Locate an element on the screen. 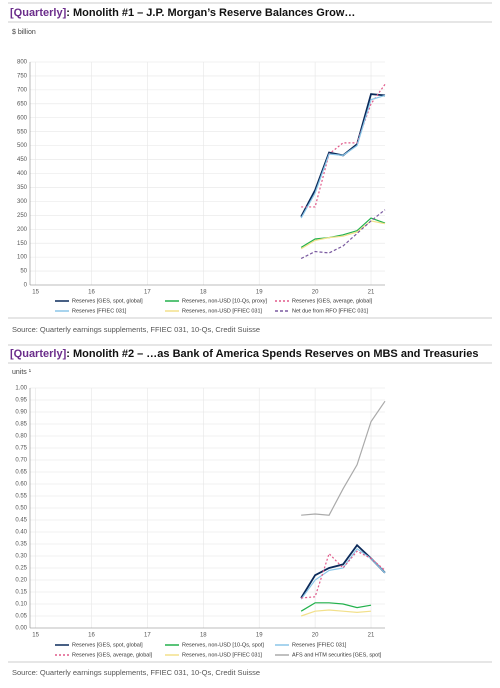 This screenshot has width=500, height=688. y-tick-label: 0.85 is located at coordinates (21, 425).